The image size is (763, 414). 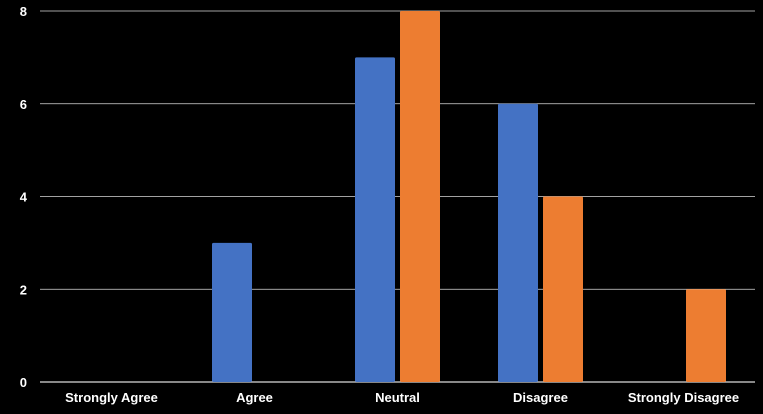 I want to click on bar-series1-neutral, so click(x=375, y=219).